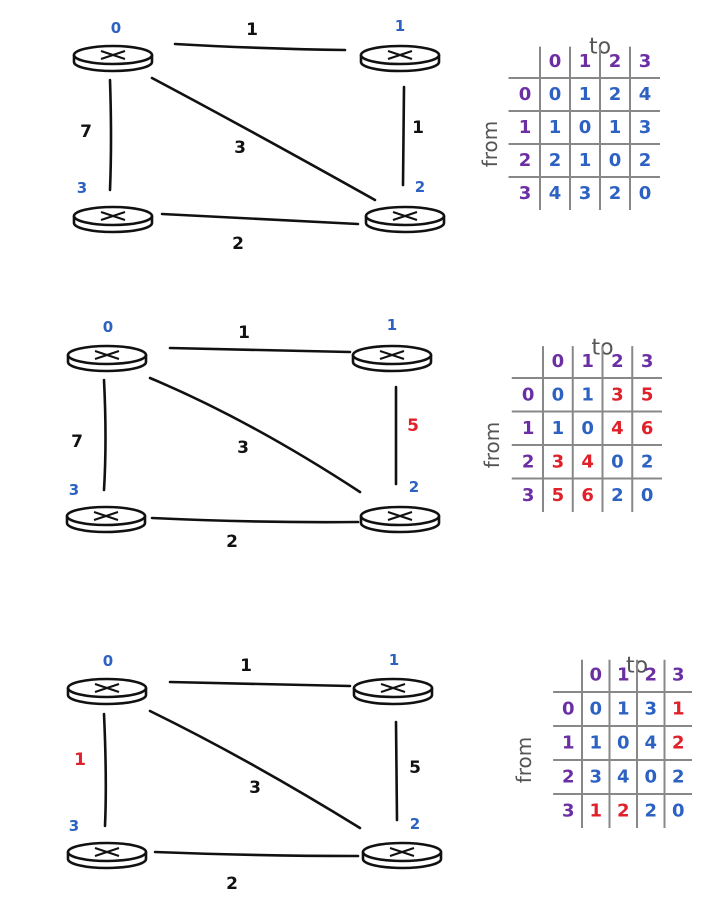 The height and width of the screenshot is (923, 723). Describe the element at coordinates (558, 495) in the screenshot. I see `table-cell: 5` at that location.